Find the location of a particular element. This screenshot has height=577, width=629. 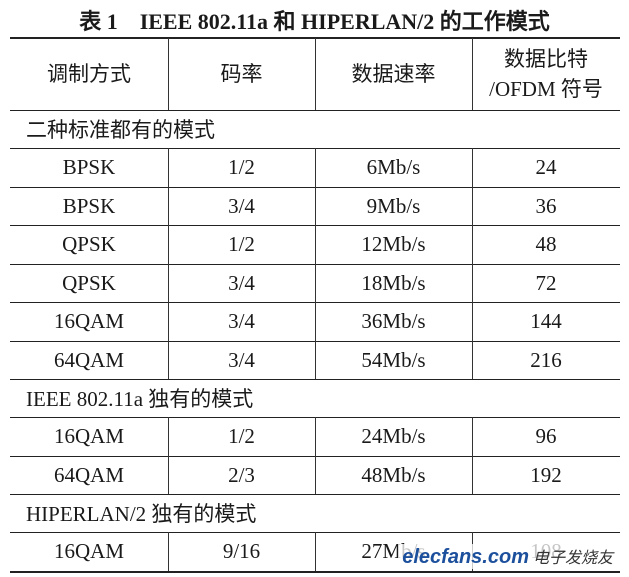

watermark-site: elecfans.com is located at coordinates (465, 557).